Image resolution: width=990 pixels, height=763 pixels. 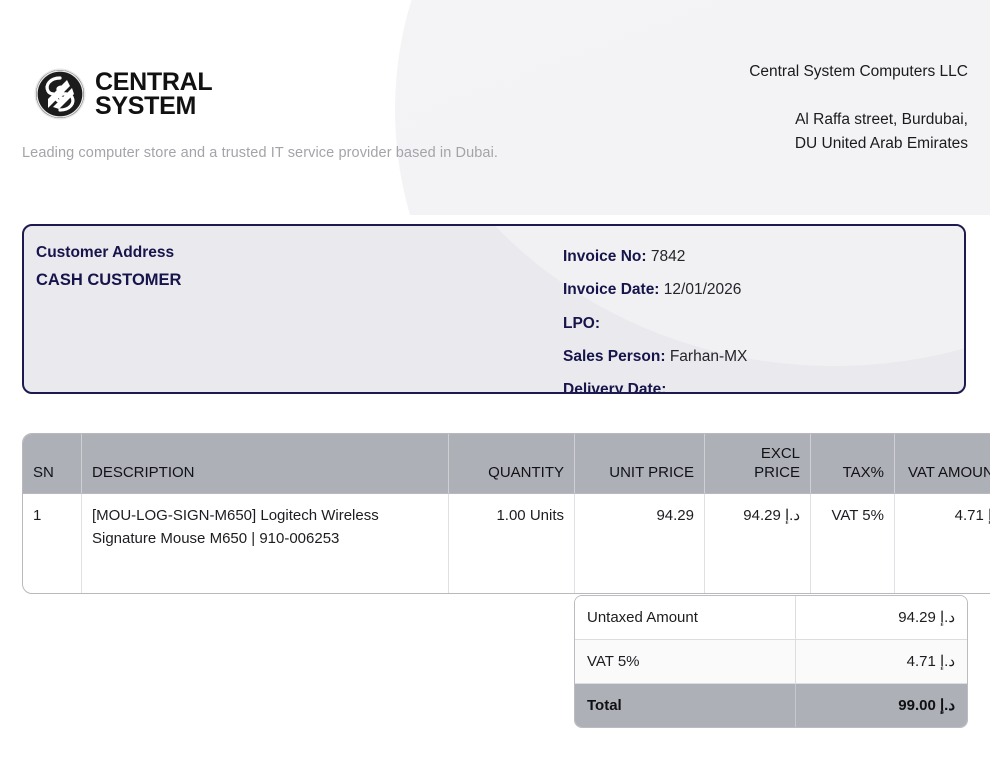 I want to click on lpo-label: LPO:, so click(x=582, y=323).